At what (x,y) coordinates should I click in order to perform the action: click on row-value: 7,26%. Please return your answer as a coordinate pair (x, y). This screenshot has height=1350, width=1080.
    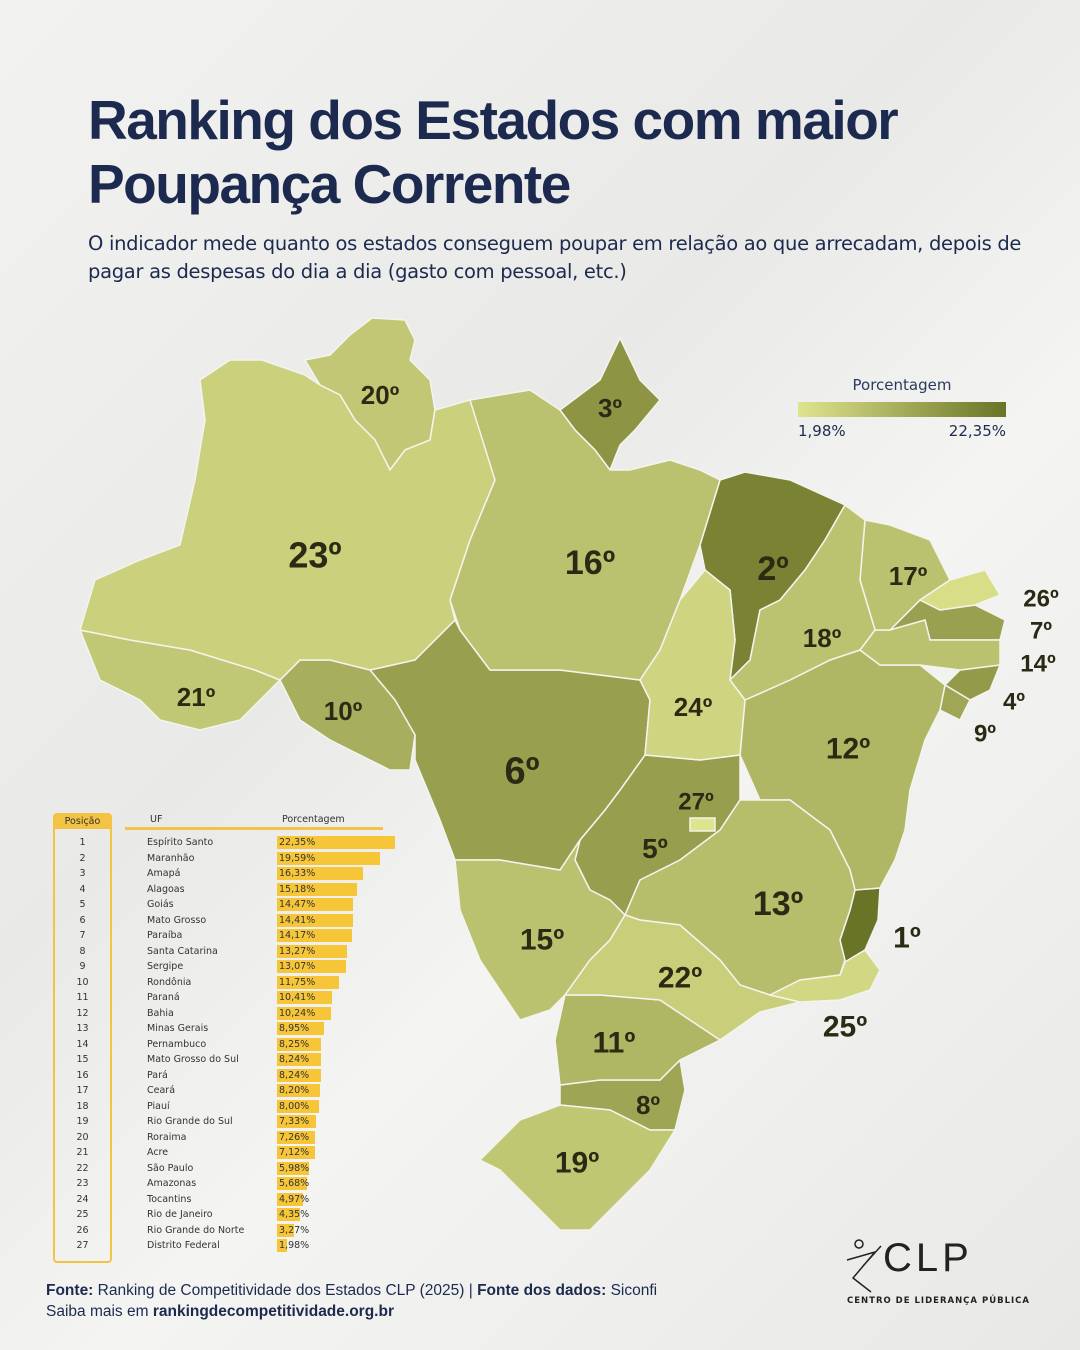
    Looking at the image, I should click on (294, 1137).